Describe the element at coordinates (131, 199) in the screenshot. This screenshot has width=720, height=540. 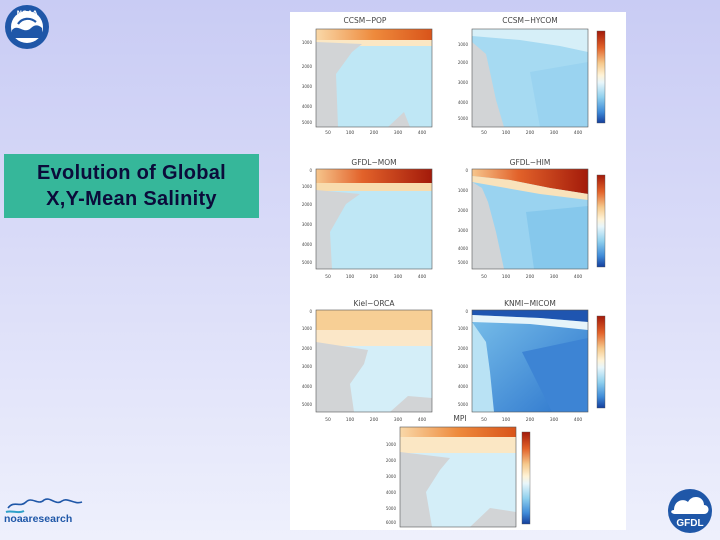
I see `slide-title-line-2: X,Y-Mean Salinity` at that location.